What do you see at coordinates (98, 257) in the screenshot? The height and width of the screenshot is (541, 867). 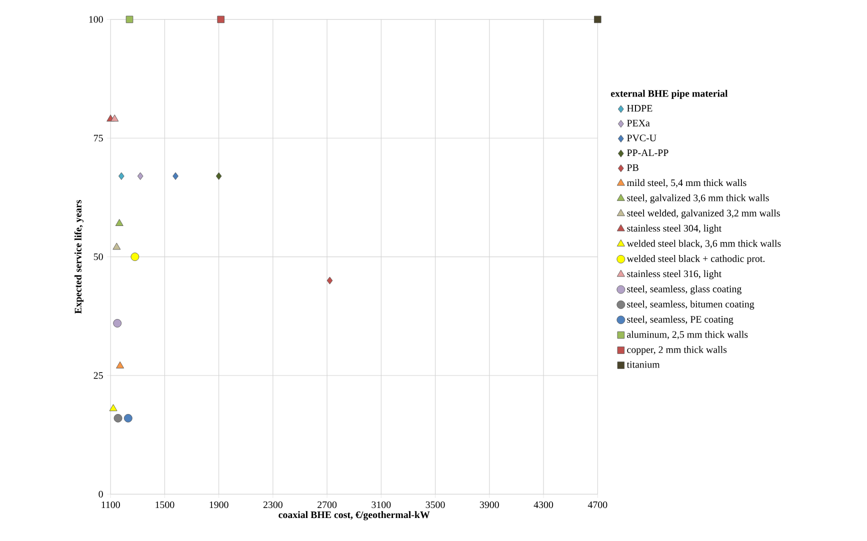 I see `y-tick-label: 50` at bounding box center [98, 257].